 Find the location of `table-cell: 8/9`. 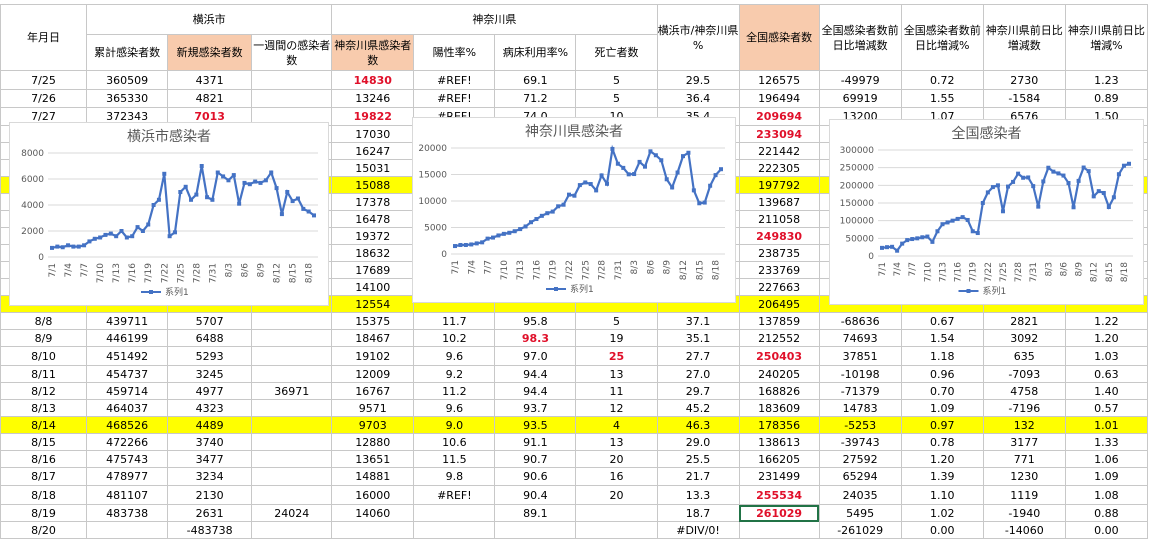

table-cell: 8/9 is located at coordinates (44, 338).